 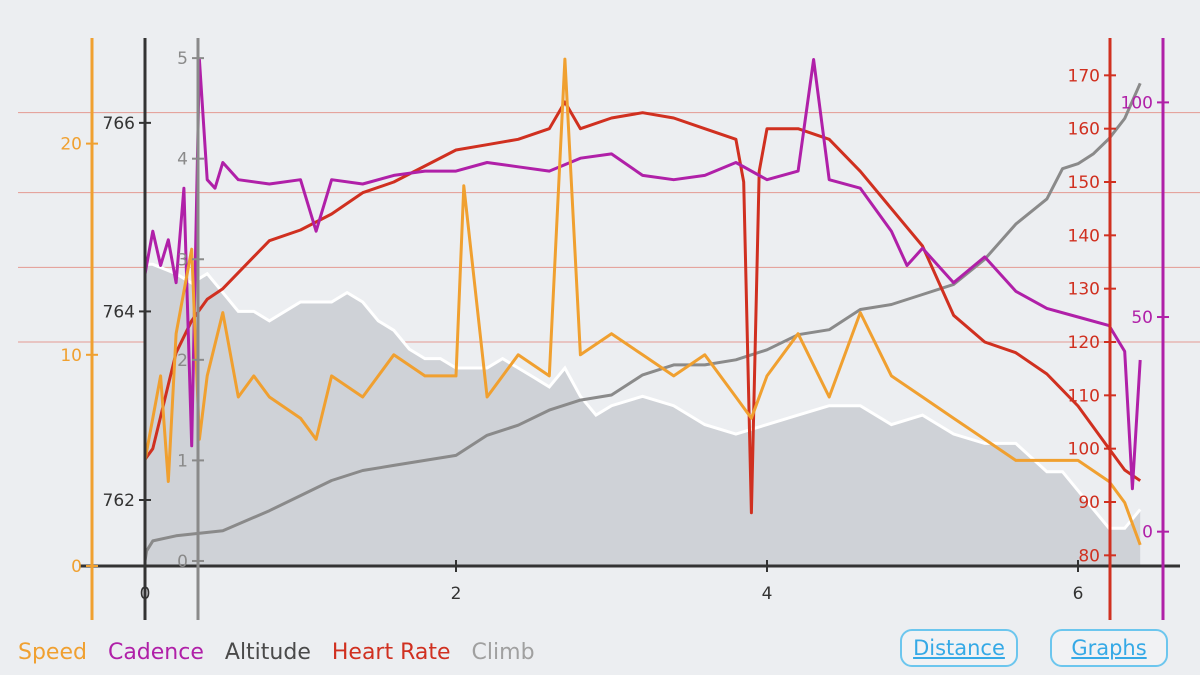 What do you see at coordinates (1084, 183) in the screenshot?
I see `heart-rate-tick-label-150: 150` at bounding box center [1084, 183].